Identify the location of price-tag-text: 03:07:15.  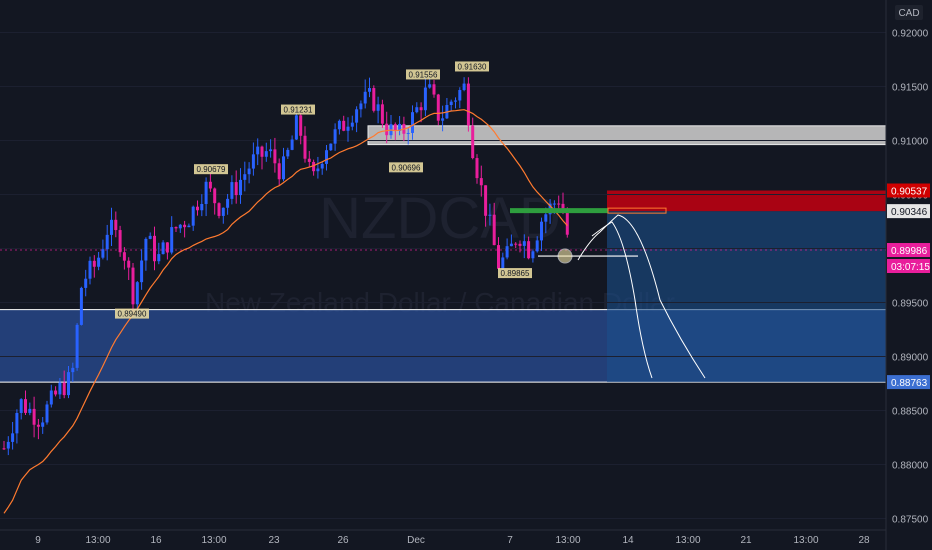
(910, 267).